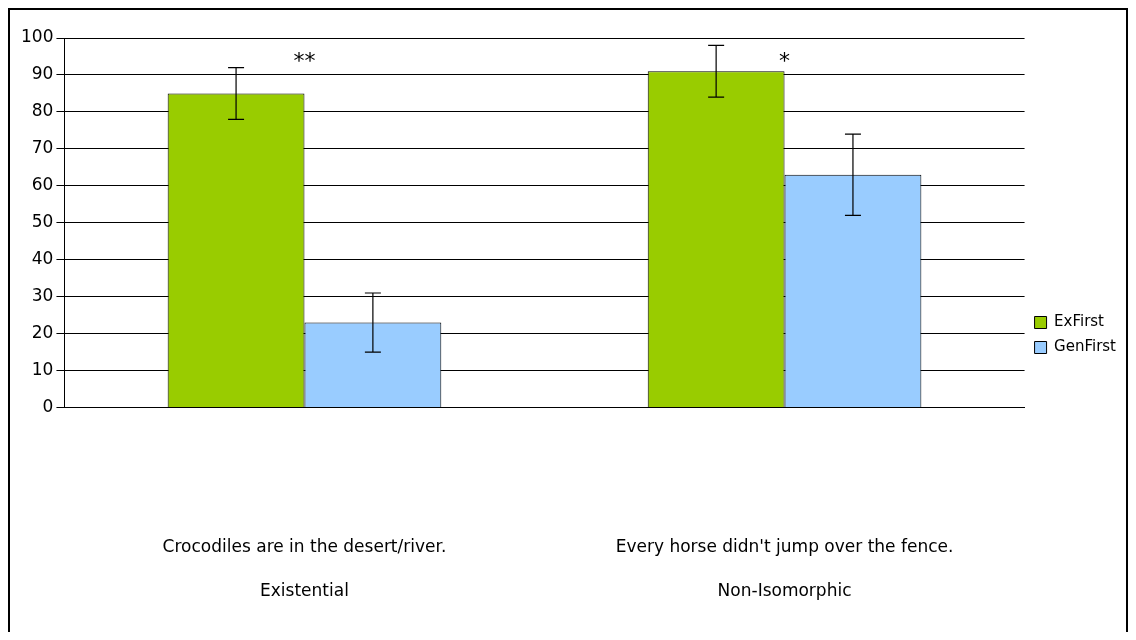 This screenshot has height=640, width=1136. I want to click on y-tick-label: 50, so click(42, 221).